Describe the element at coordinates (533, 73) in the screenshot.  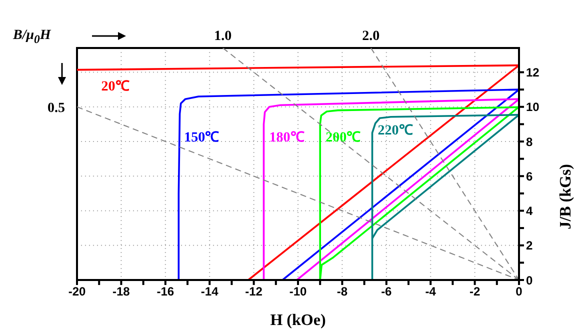
I see `y-tick-label: 12` at that location.